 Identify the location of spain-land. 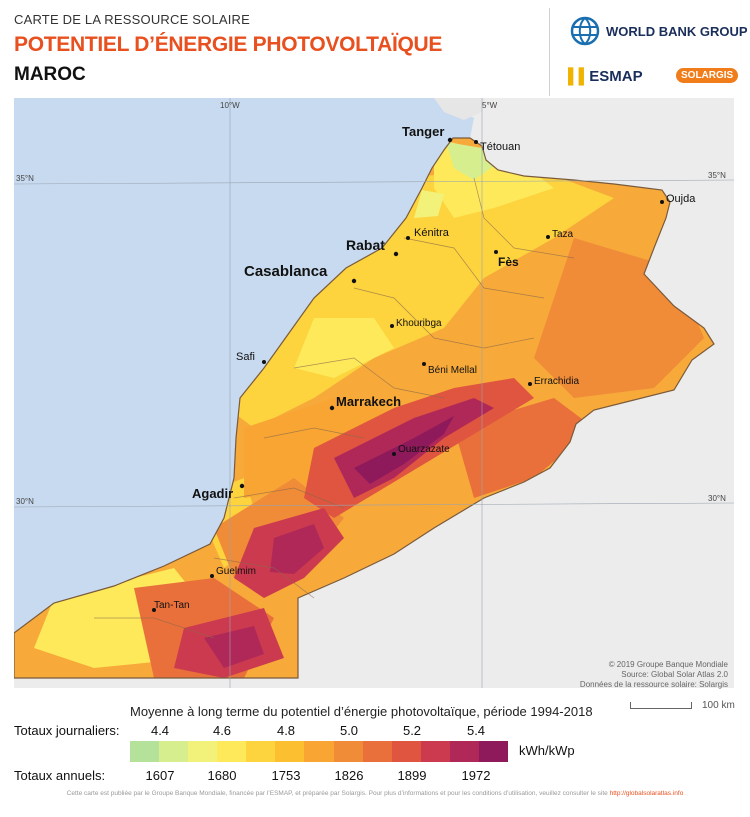
(459, 109).